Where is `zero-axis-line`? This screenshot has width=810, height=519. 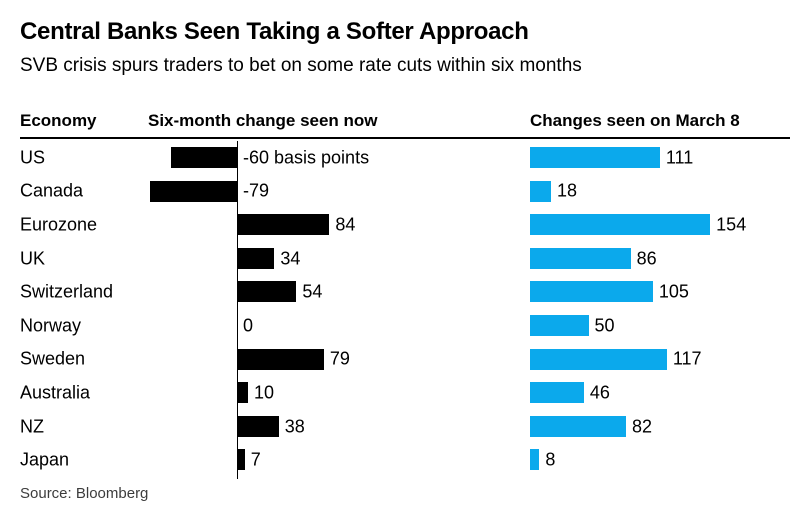 zero-axis-line is located at coordinates (237, 310).